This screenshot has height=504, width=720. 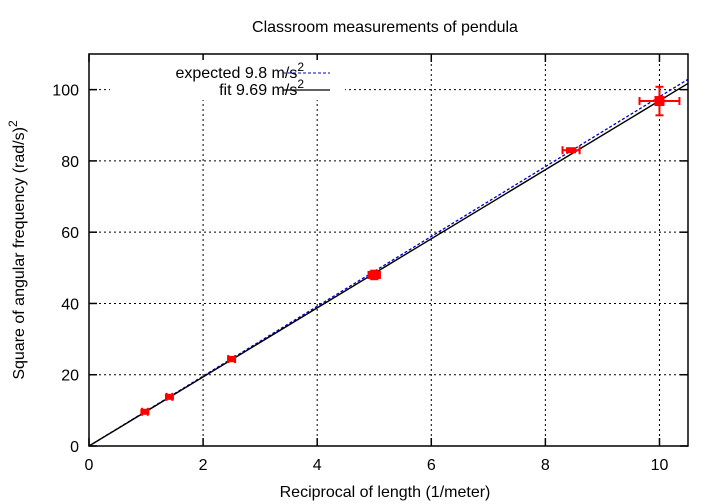 I want to click on x-tick-label: 0, so click(x=89, y=465).